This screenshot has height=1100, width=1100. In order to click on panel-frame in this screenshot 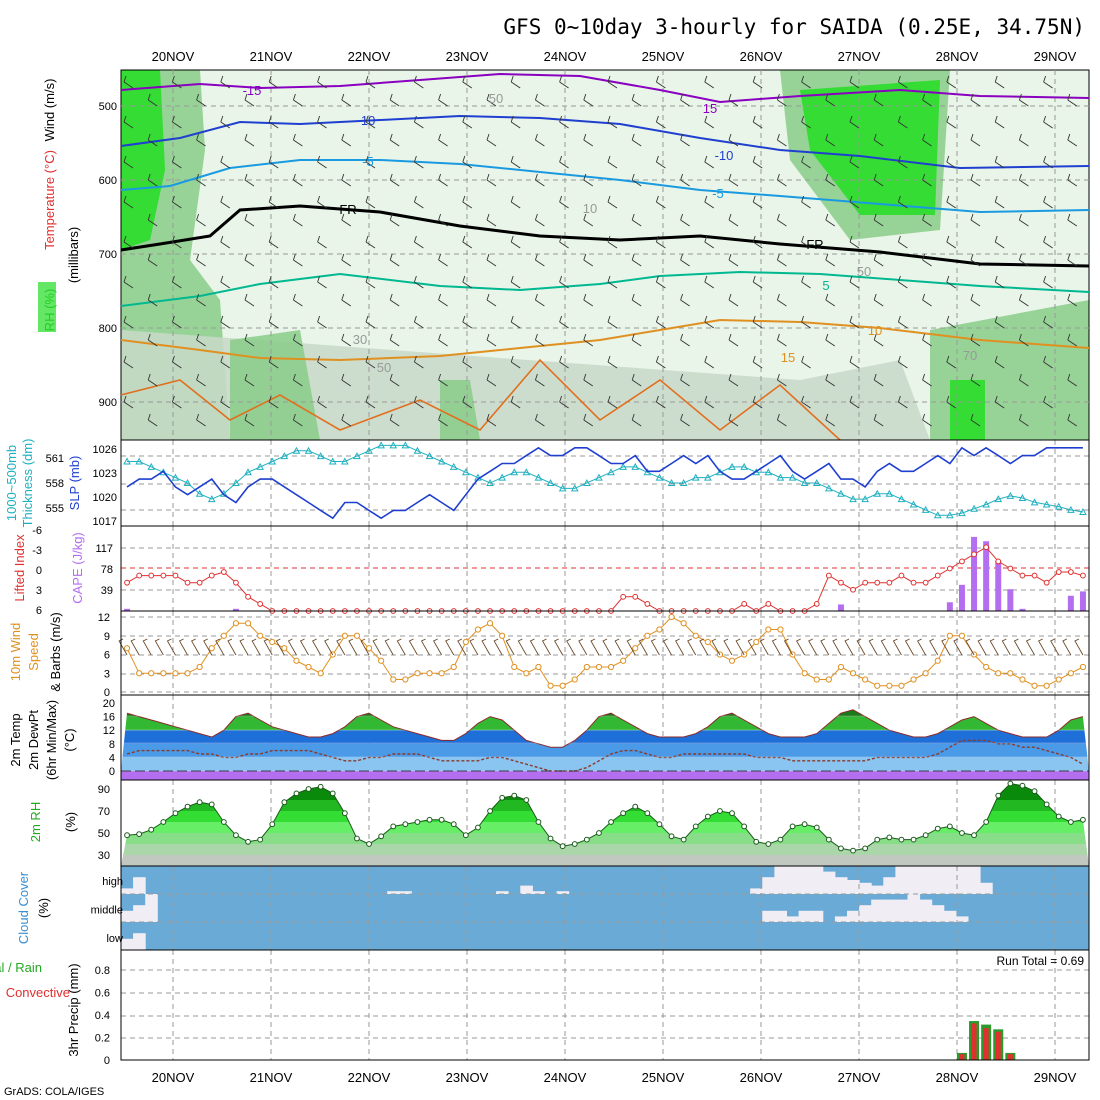, I will do `click(605, 483)`.